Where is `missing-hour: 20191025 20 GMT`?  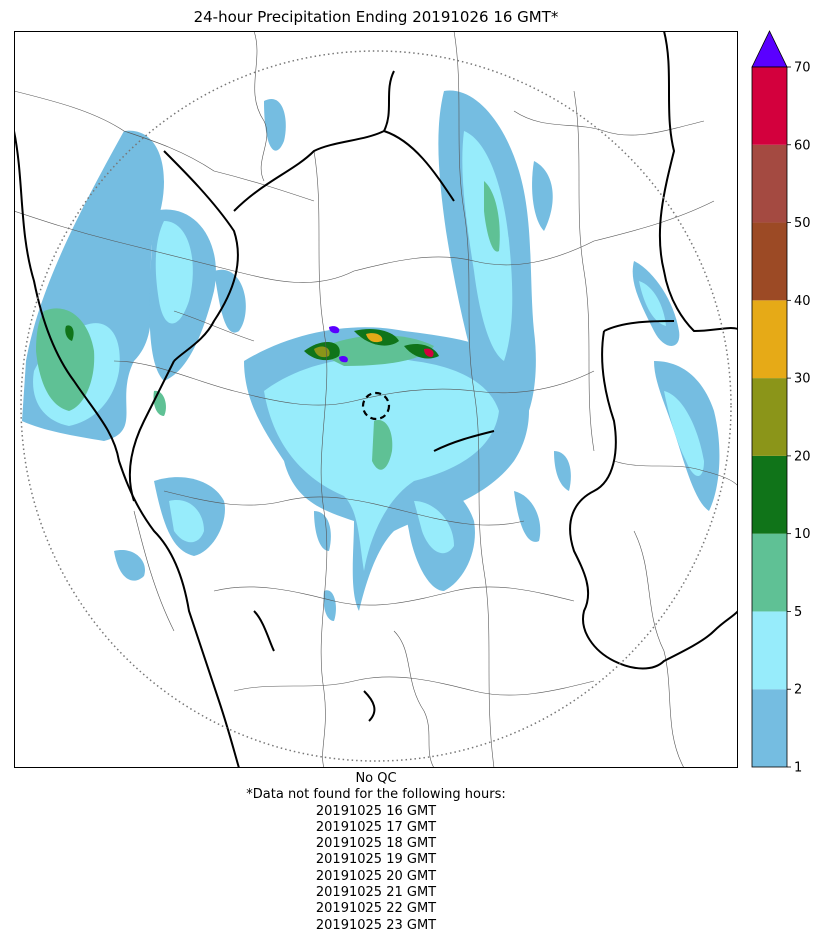 missing-hour: 20191025 20 GMT is located at coordinates (376, 876).